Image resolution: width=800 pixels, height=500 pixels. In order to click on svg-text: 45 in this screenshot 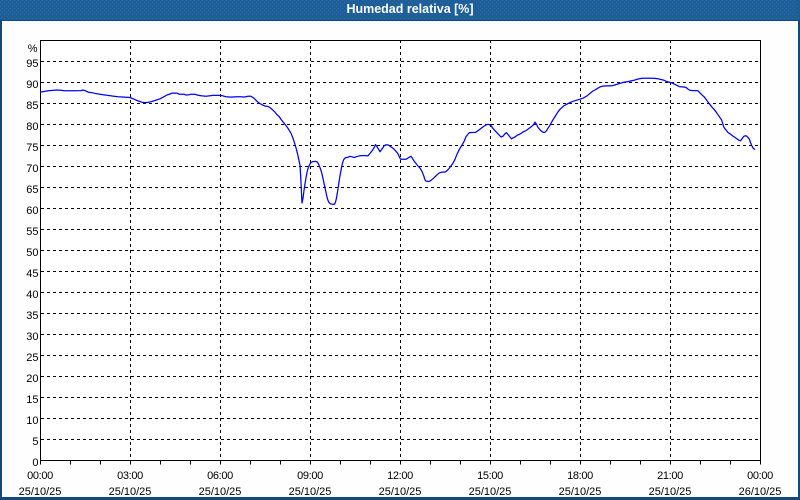, I will do `click(32, 274)`.